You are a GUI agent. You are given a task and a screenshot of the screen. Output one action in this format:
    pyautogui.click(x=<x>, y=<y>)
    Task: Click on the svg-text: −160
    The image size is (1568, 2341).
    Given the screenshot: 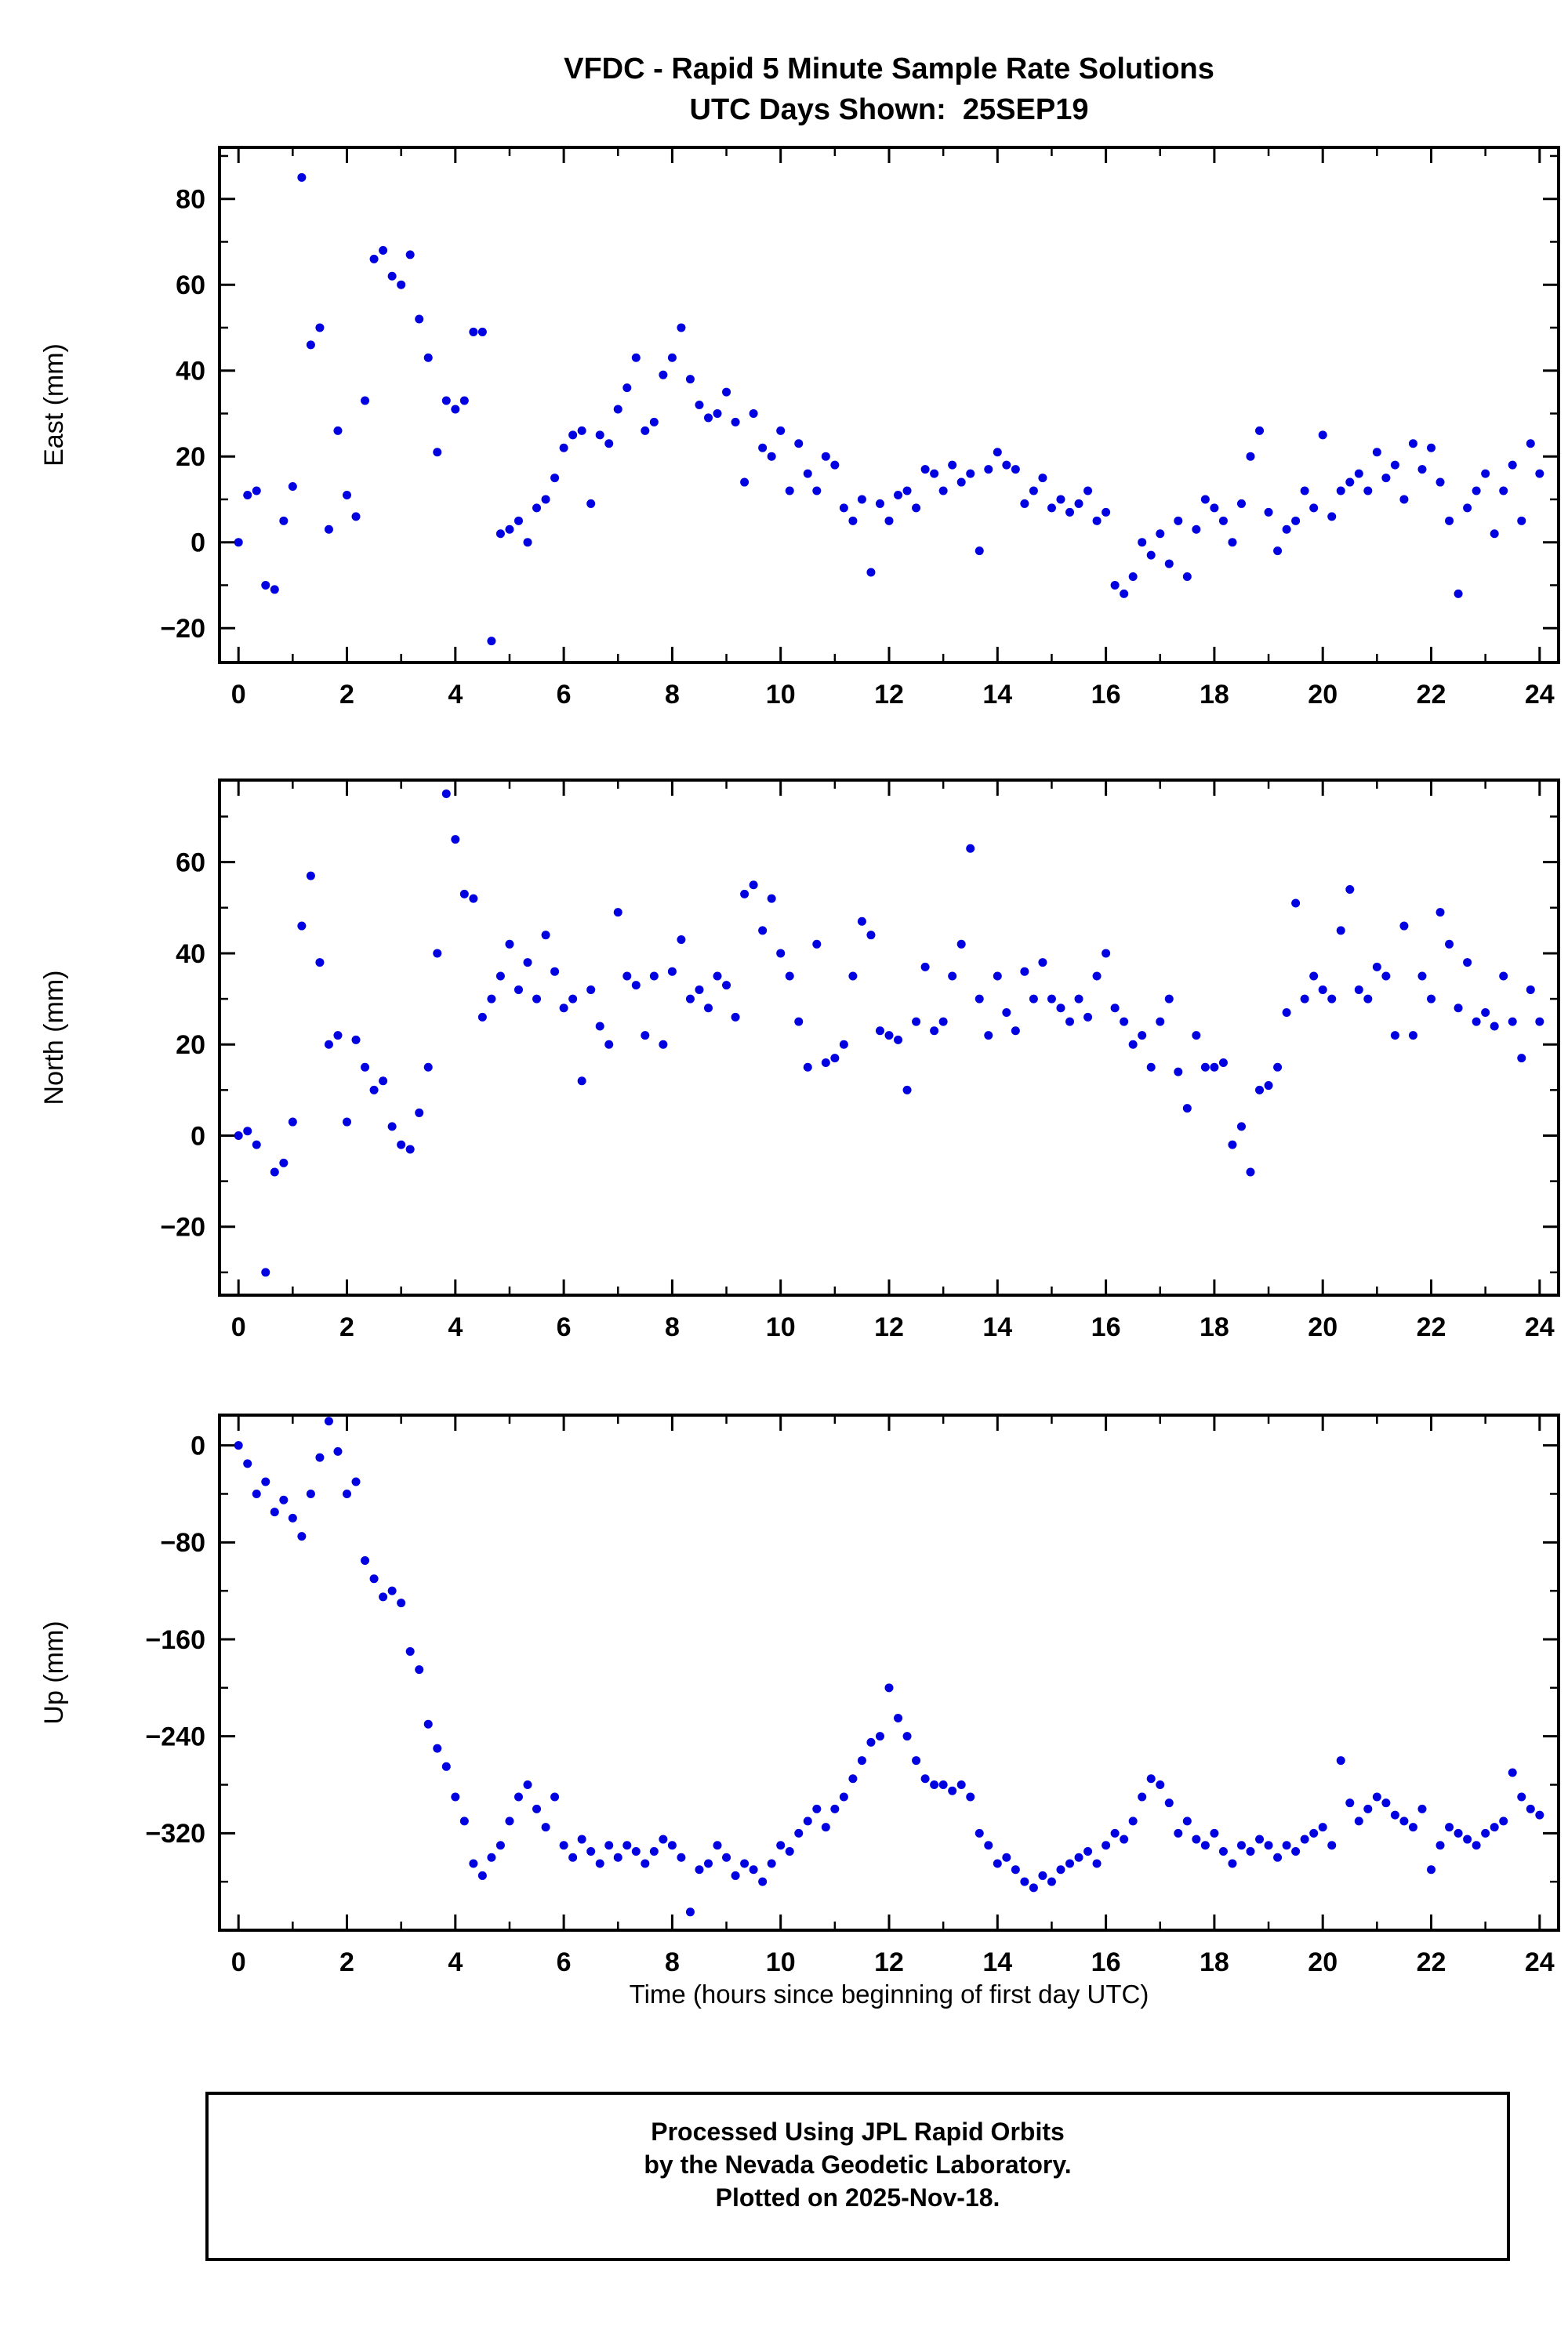 What is the action you would take?
    pyautogui.click(x=175, y=1640)
    